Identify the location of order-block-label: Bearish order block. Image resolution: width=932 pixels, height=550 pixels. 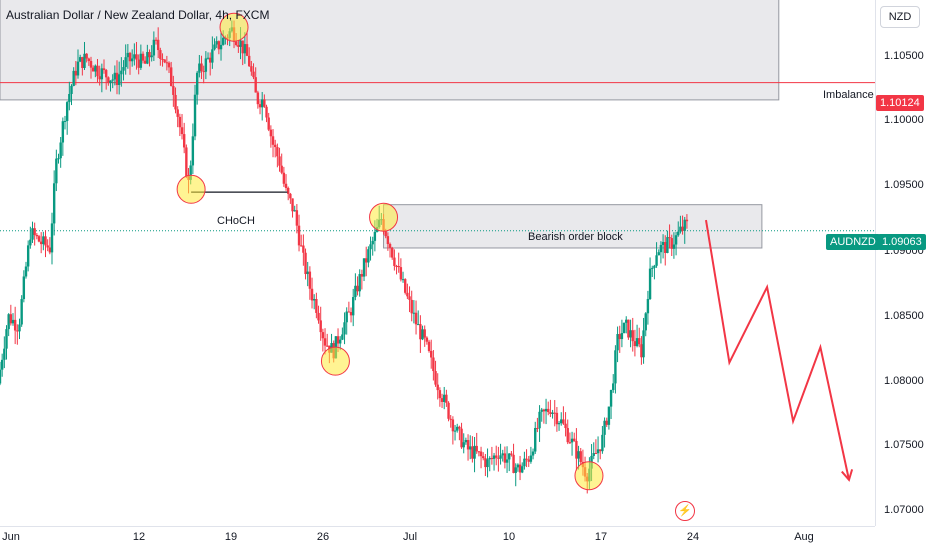
(575, 237).